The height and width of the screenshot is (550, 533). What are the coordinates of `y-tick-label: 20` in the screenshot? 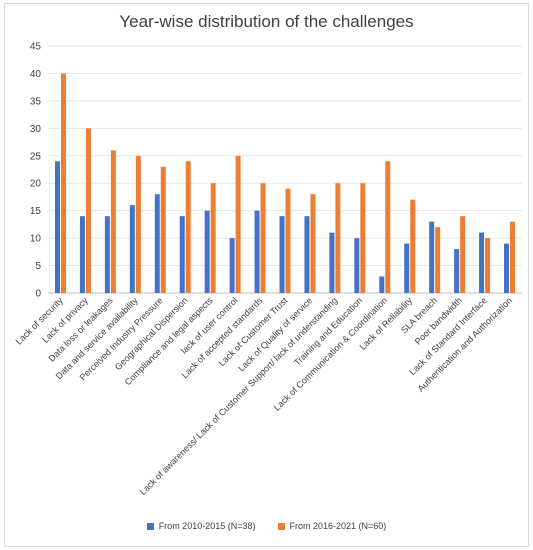 It's located at (36, 184).